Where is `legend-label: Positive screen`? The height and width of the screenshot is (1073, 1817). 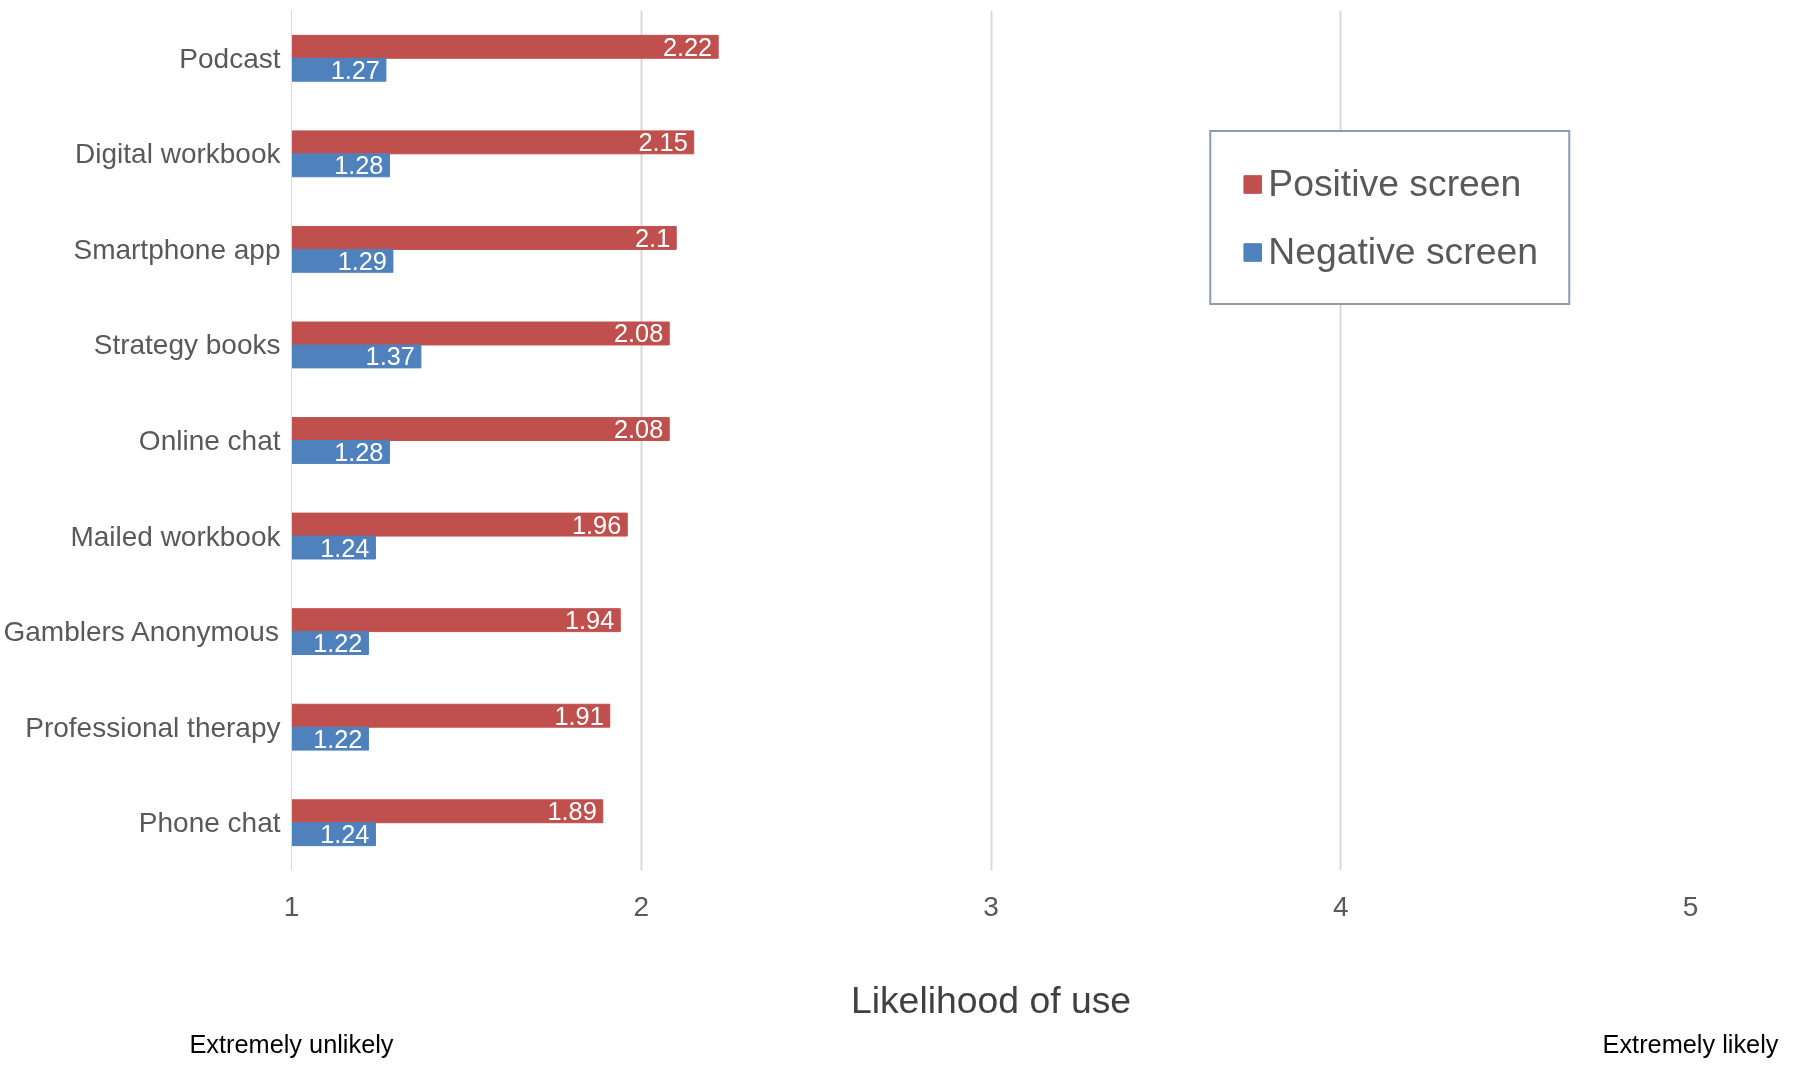 legend-label: Positive screen is located at coordinates (1395, 183).